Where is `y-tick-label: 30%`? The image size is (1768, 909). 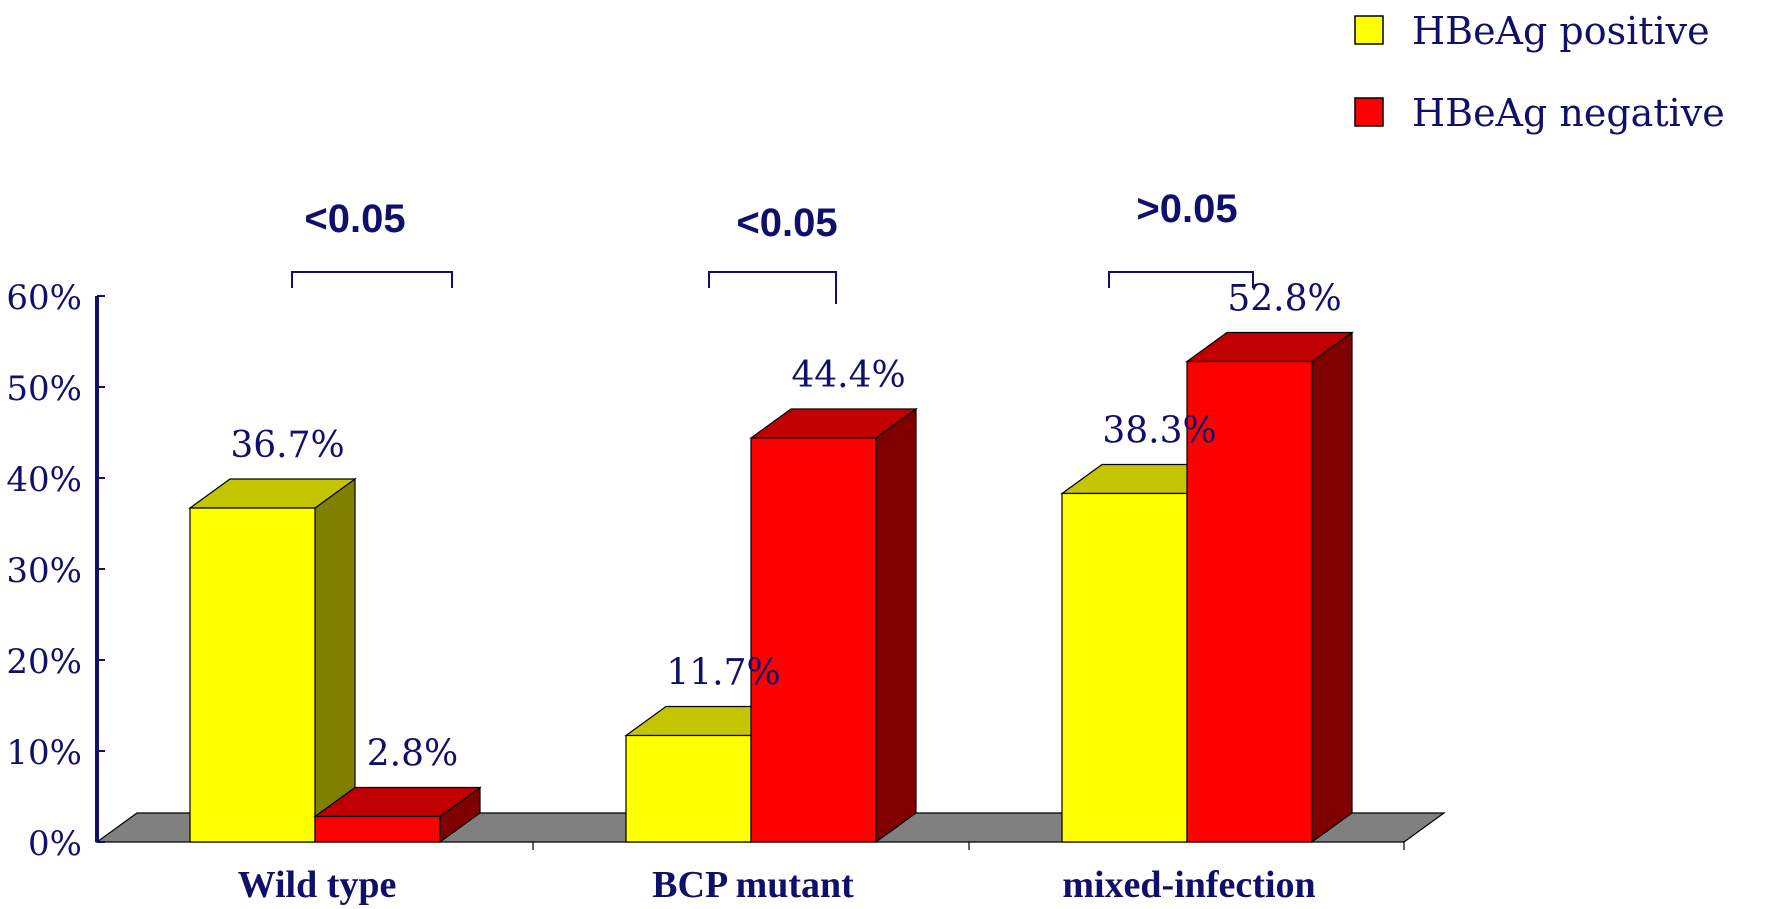
y-tick-label: 30% is located at coordinates (44, 571).